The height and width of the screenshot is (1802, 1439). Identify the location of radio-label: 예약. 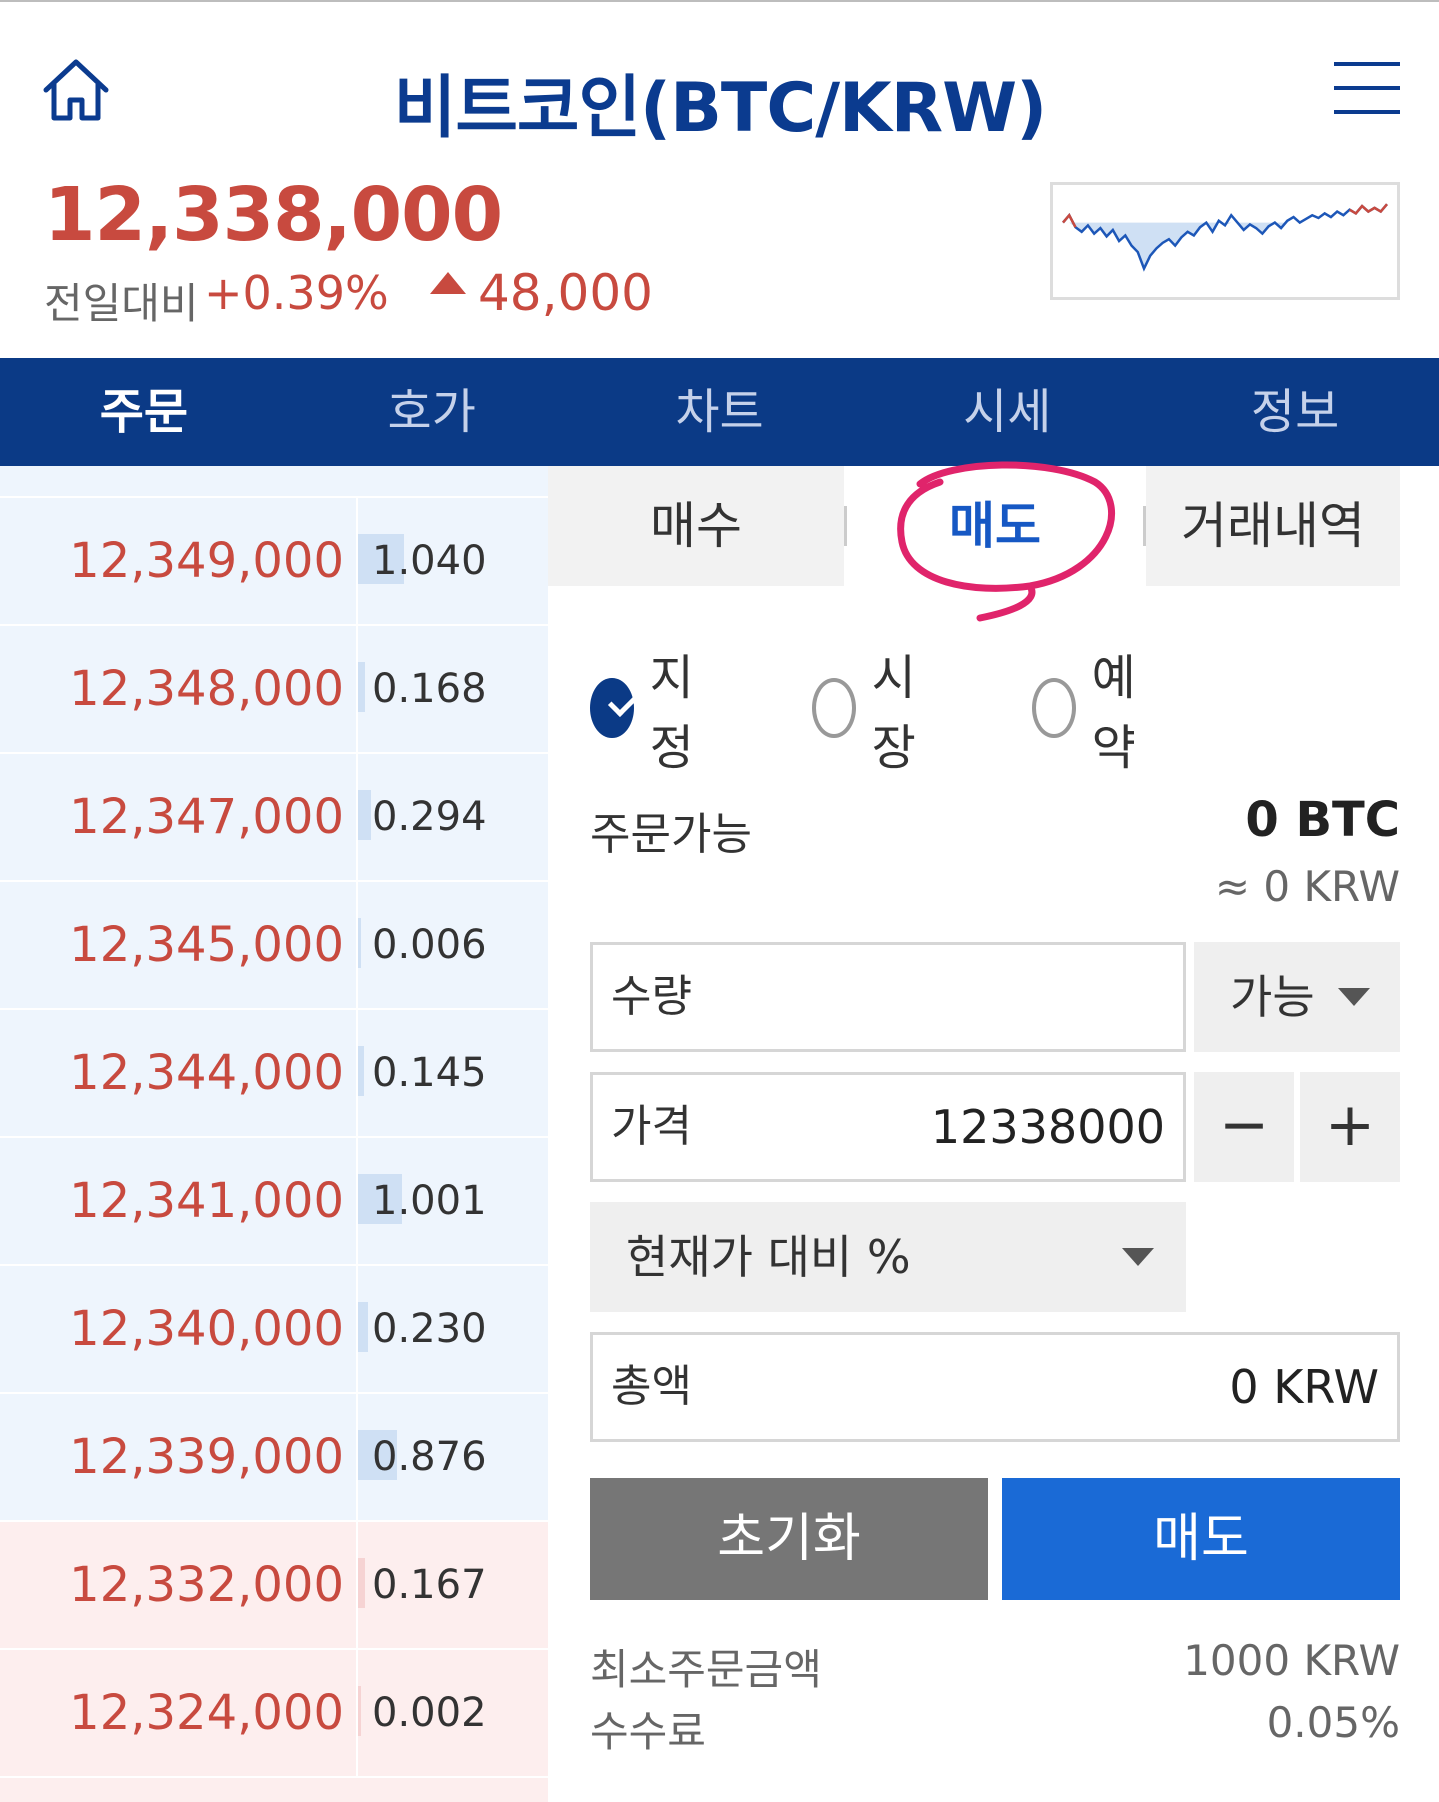
(1113, 713).